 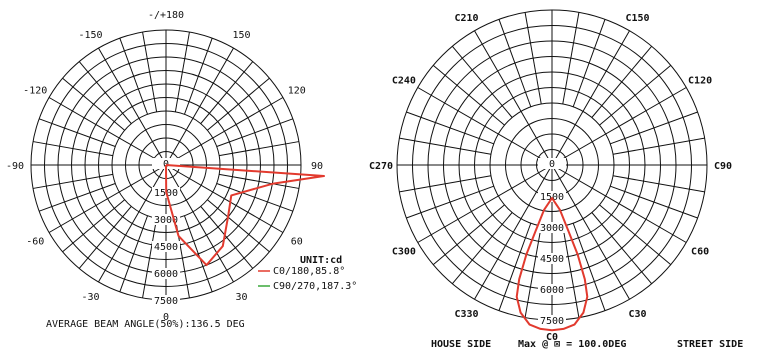 I want to click on angle-label: C330, so click(x=466, y=314).